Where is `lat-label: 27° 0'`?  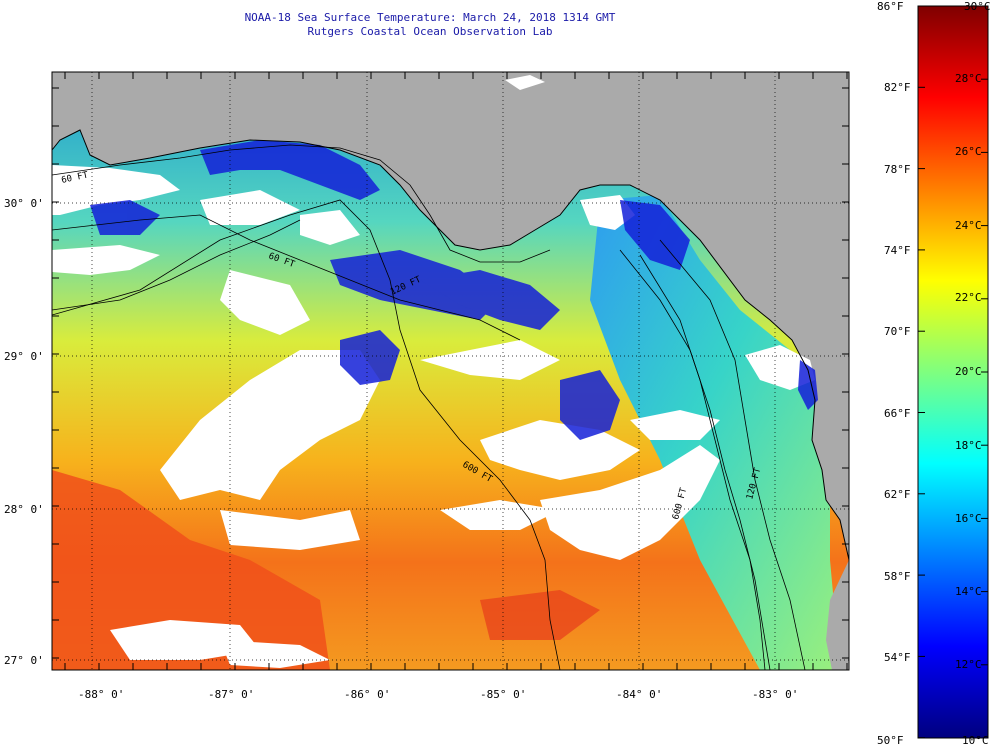
lat-label: 27° 0' is located at coordinates (24, 660).